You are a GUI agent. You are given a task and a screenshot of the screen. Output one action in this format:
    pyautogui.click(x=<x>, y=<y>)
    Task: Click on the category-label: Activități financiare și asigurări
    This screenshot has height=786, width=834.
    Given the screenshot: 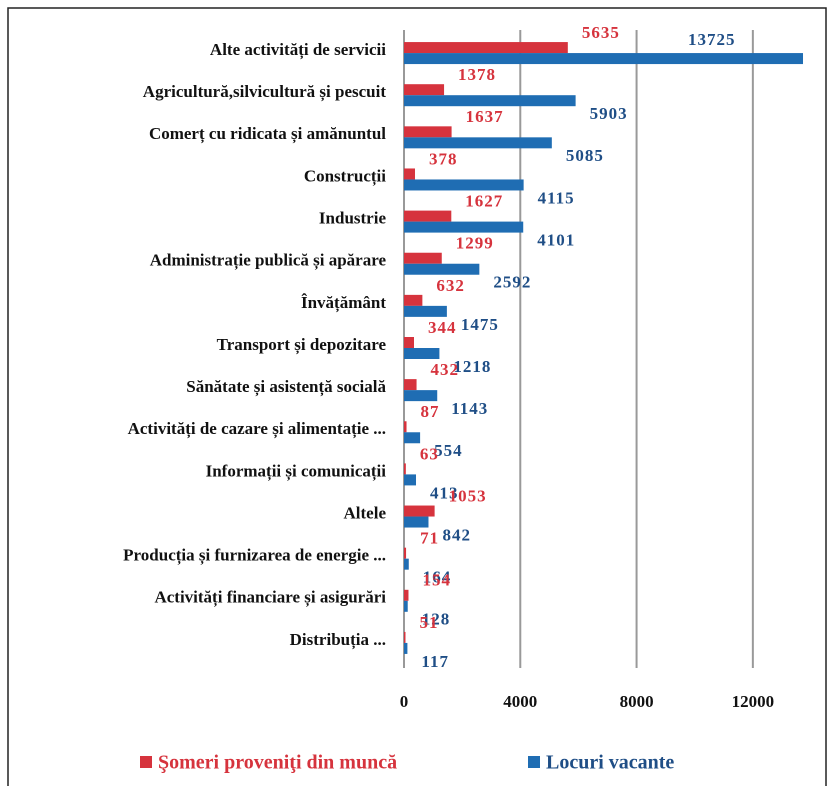 What is the action you would take?
    pyautogui.click(x=270, y=598)
    